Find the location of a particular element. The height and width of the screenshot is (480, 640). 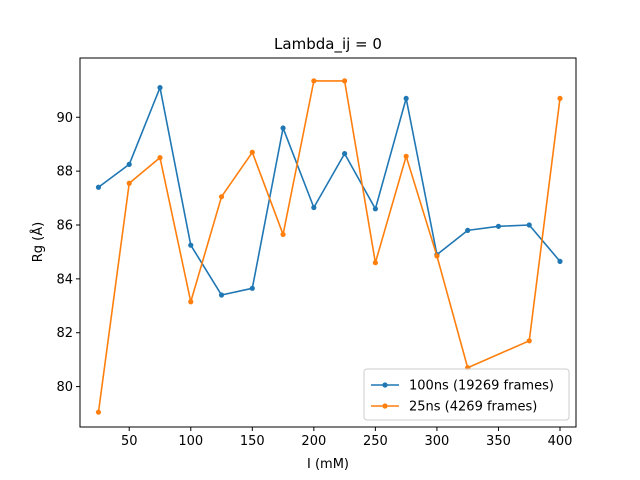

y-tick-label: 82 is located at coordinates (64, 333).